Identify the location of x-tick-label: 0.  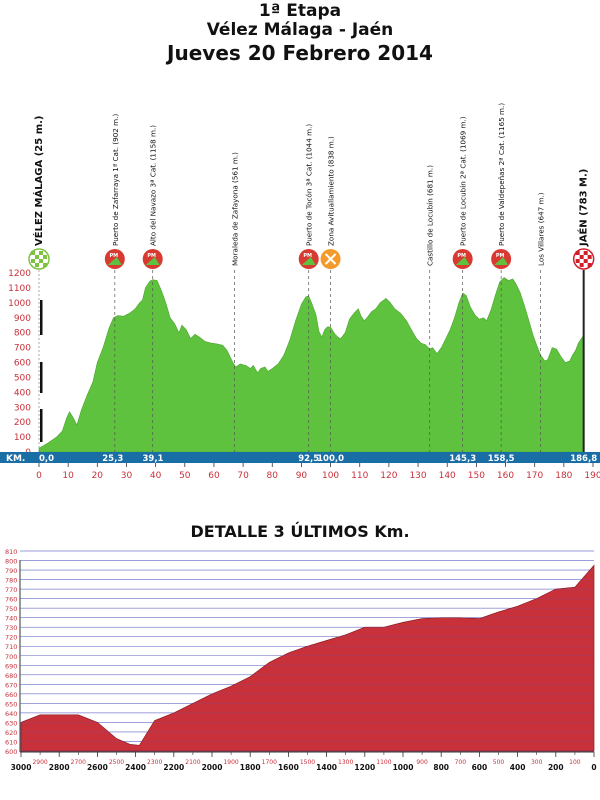
(39, 476).